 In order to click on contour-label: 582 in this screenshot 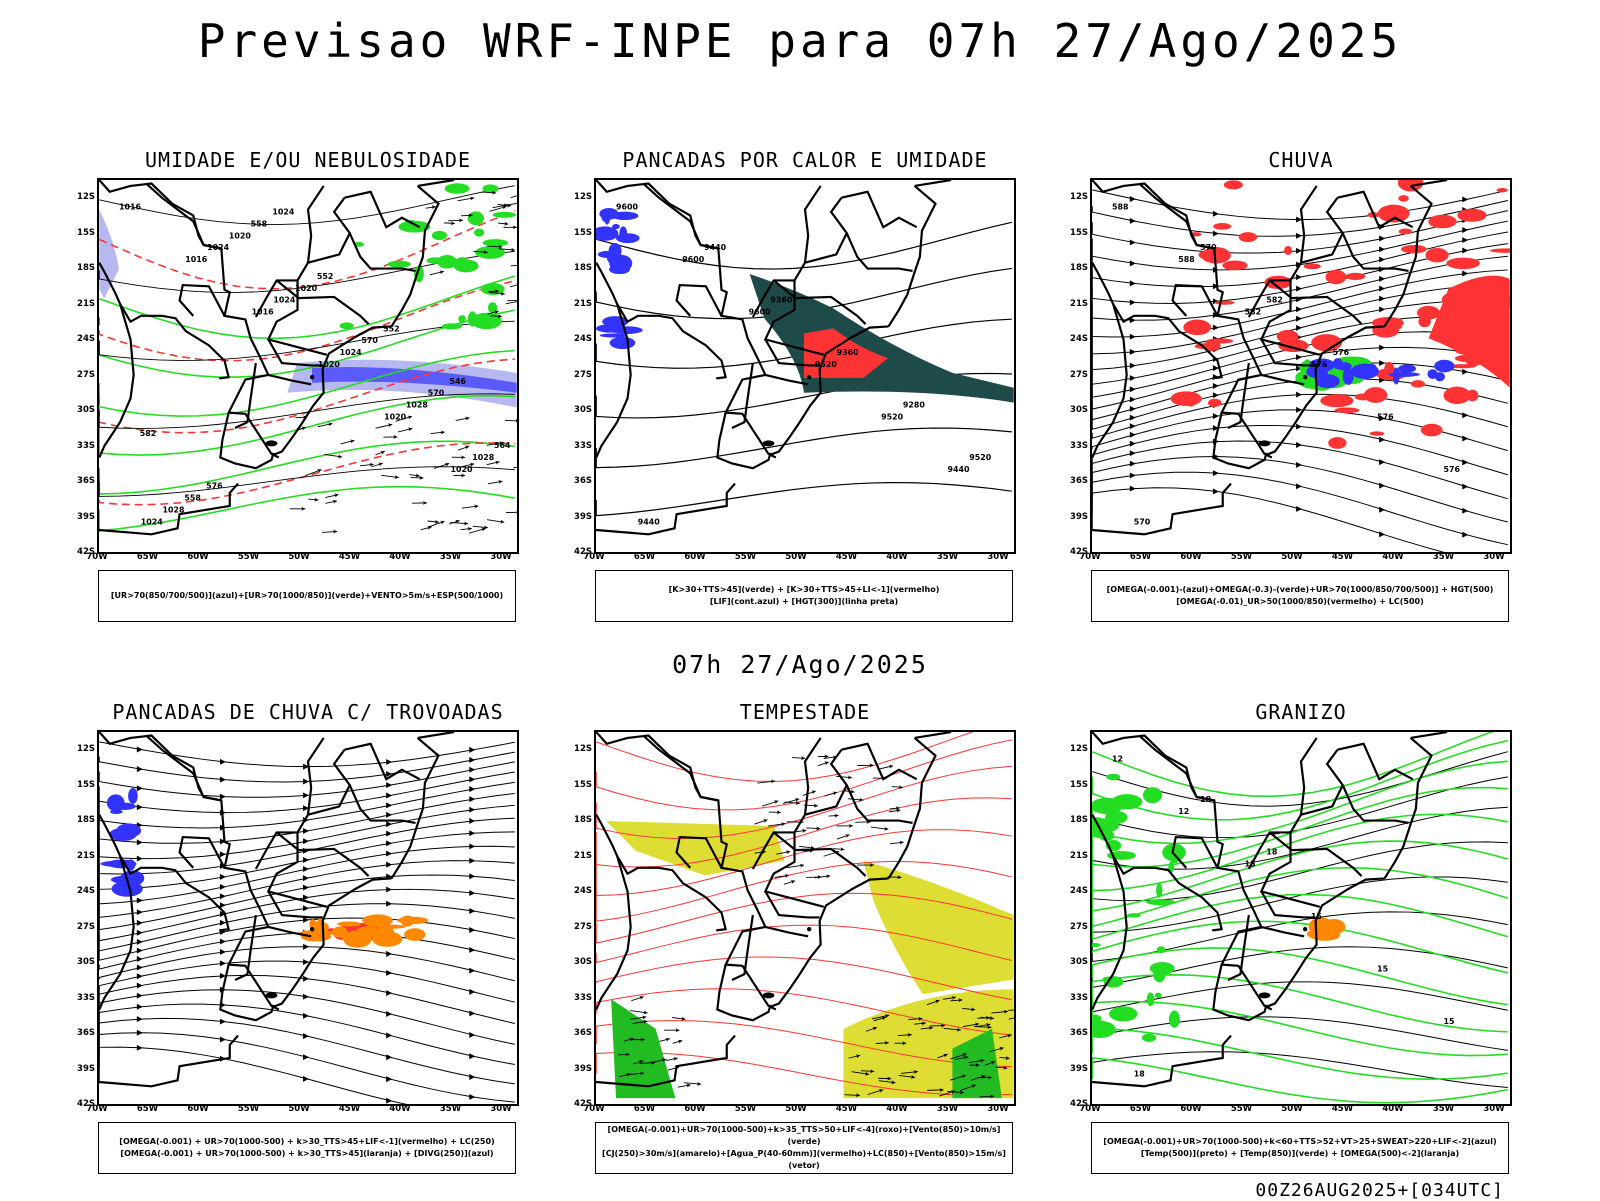, I will do `click(1274, 300)`.